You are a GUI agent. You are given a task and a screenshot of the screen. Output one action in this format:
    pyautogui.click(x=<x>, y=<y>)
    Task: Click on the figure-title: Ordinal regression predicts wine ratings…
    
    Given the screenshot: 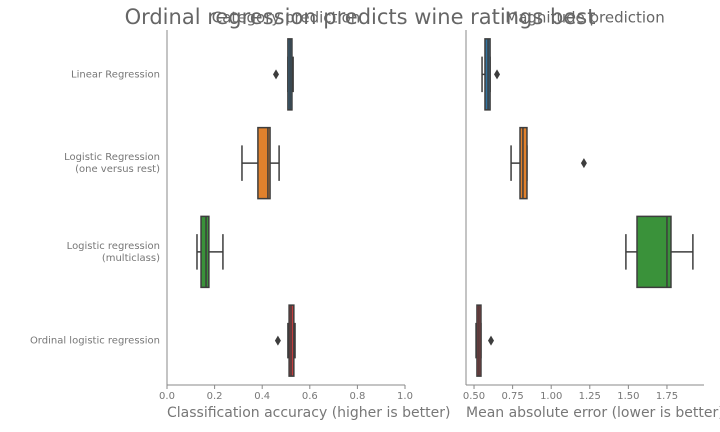 What is the action you would take?
    pyautogui.click(x=360, y=17)
    